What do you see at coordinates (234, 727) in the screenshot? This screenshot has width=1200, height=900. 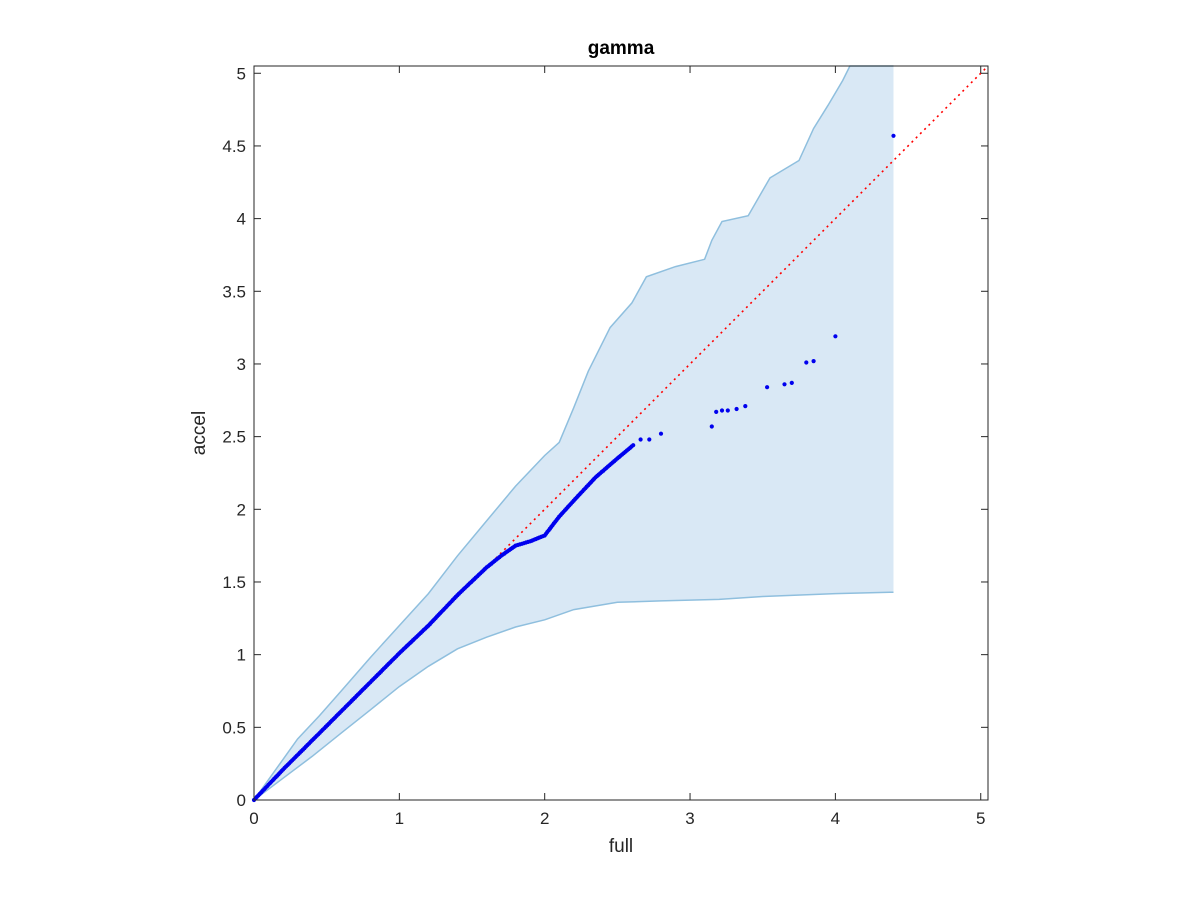 I see `y-tick-label: 0.5` at bounding box center [234, 727].